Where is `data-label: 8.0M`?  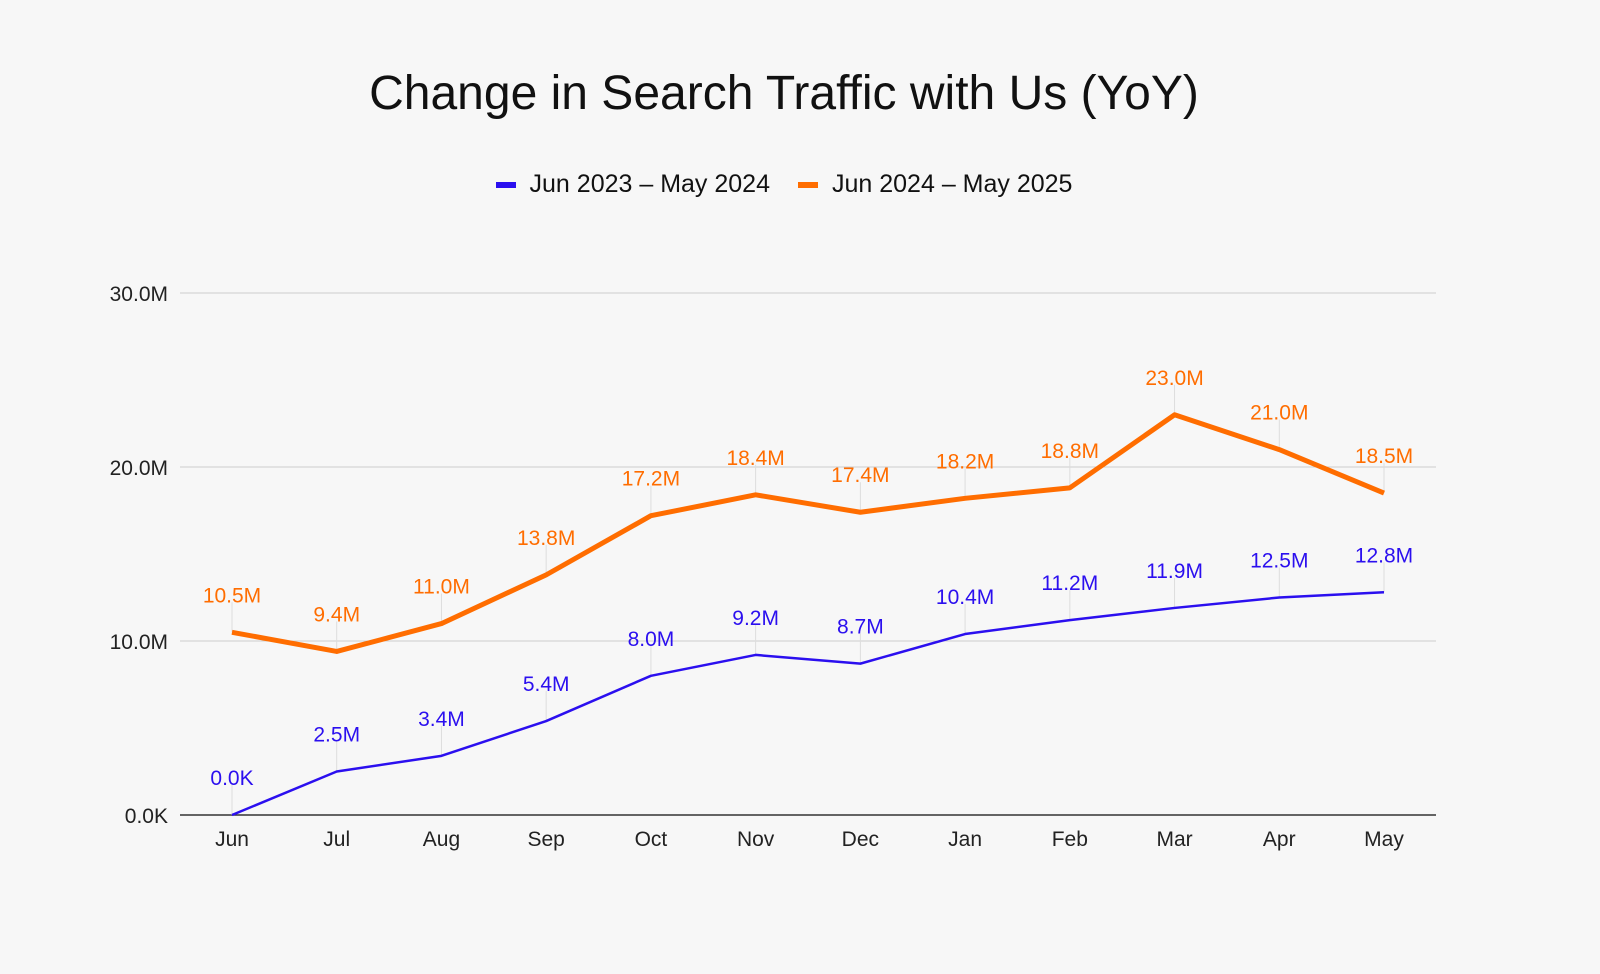 data-label: 8.0M is located at coordinates (651, 639).